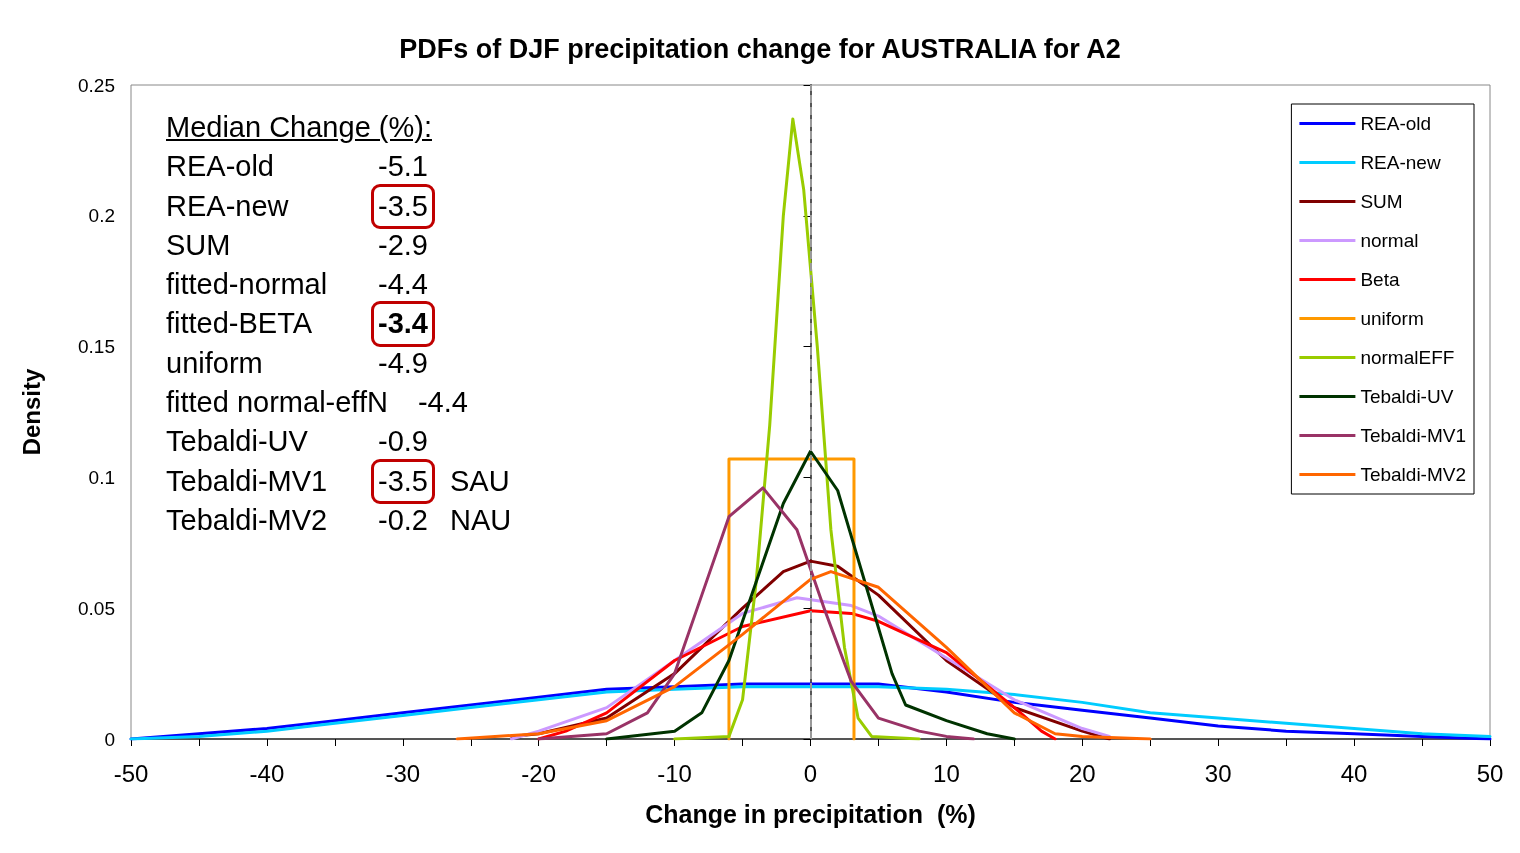 The image size is (1520, 853). Describe the element at coordinates (674, 773) in the screenshot. I see `x-tick-label: -10` at that location.